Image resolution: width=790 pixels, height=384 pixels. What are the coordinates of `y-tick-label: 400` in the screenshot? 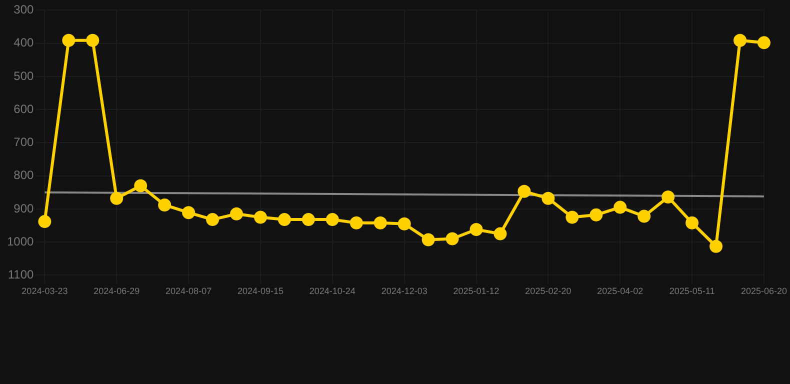 It's located at (24, 43).